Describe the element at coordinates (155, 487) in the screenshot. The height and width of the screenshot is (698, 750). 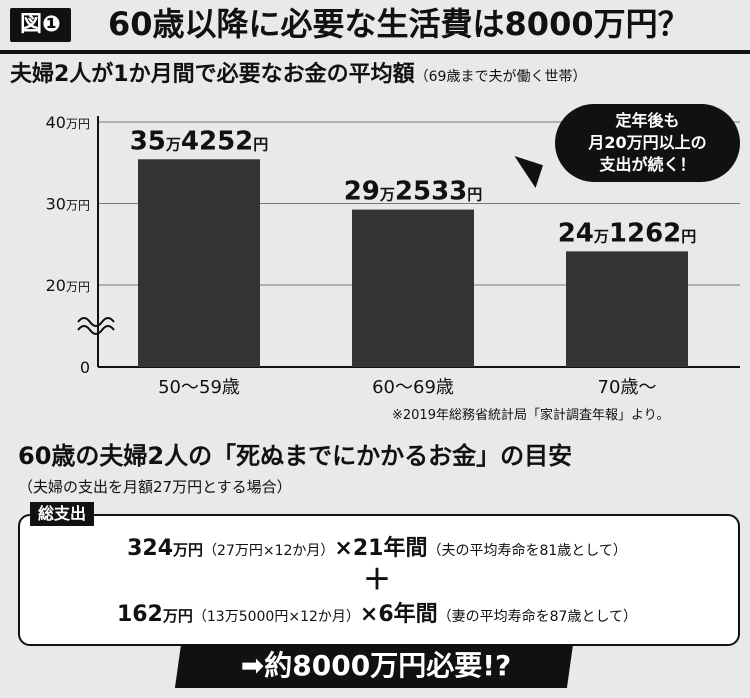
I see `section-note: （夫婦の支出を月額27万円とする場合）` at that location.